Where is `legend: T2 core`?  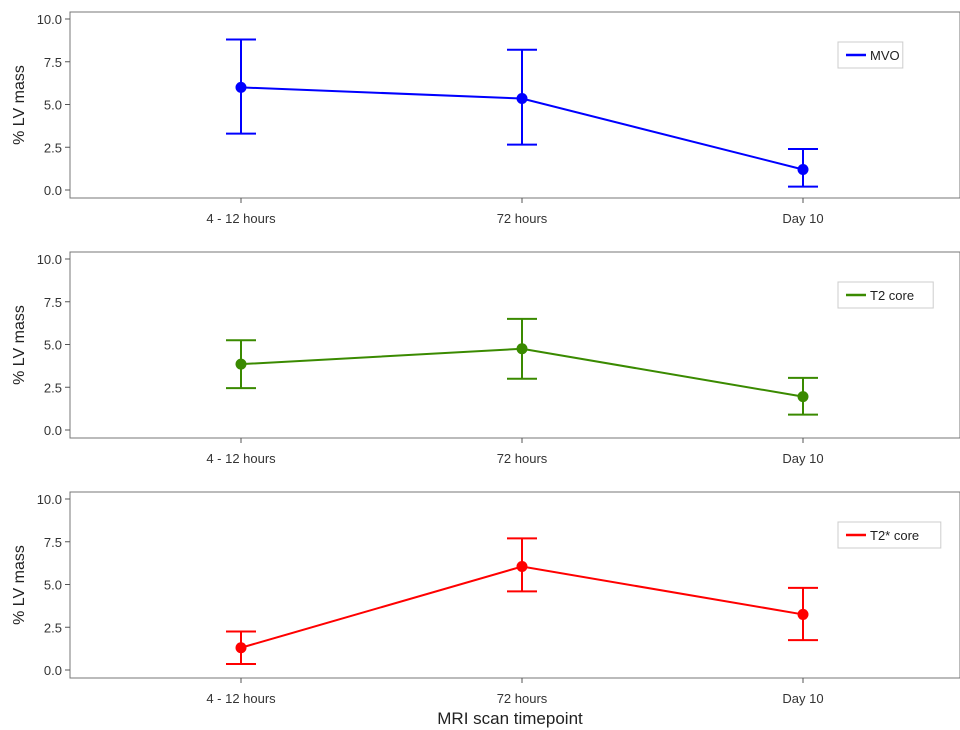
legend: T2 core is located at coordinates (885, 295).